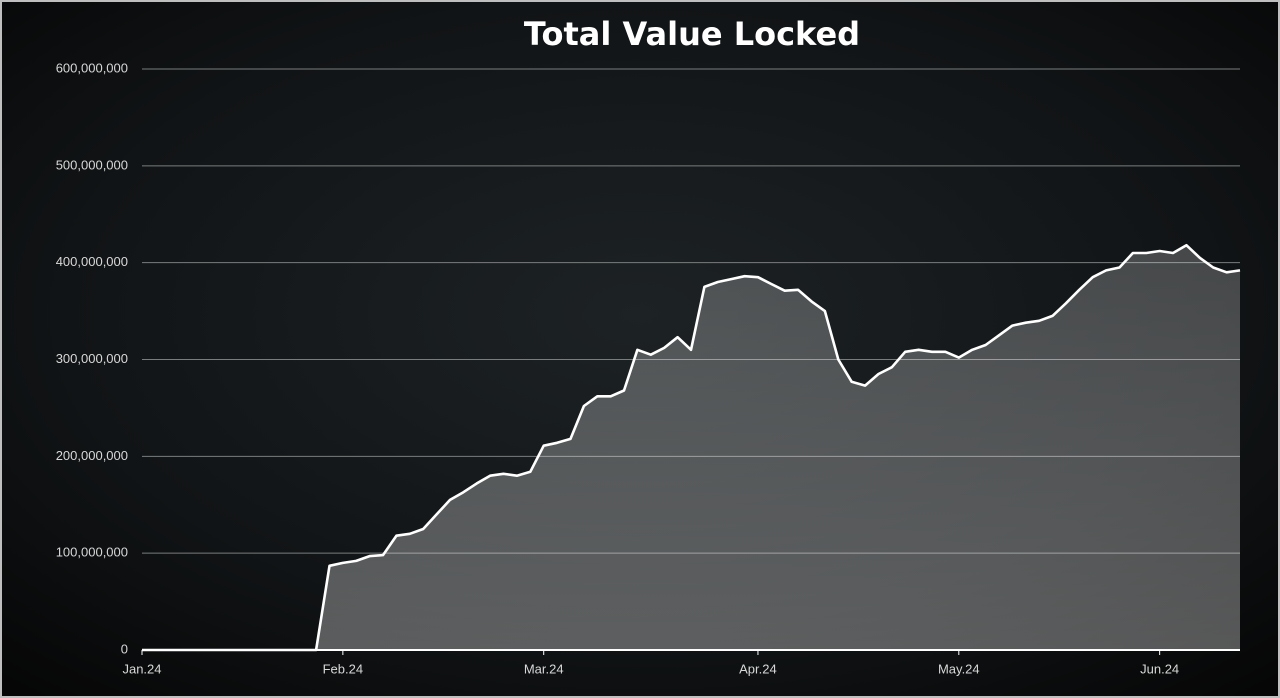 Image resolution: width=1280 pixels, height=698 pixels. I want to click on y-tick-label: 200,000,000, so click(92, 455).